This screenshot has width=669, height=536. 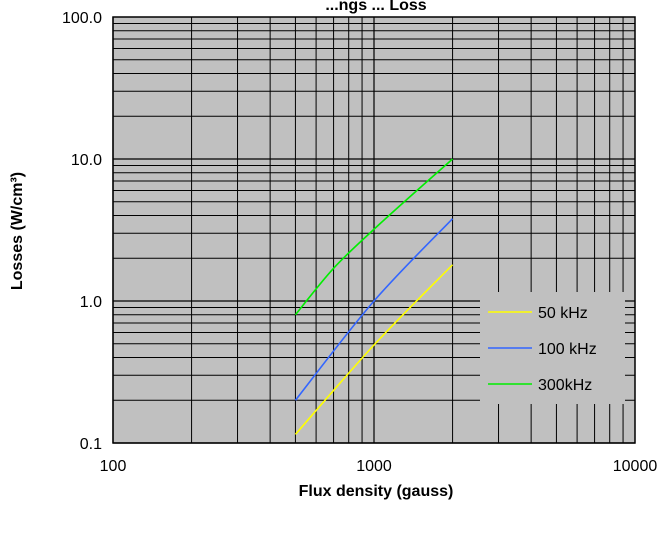 What do you see at coordinates (565, 385) in the screenshot?
I see `legend-label: 300kHz` at bounding box center [565, 385].